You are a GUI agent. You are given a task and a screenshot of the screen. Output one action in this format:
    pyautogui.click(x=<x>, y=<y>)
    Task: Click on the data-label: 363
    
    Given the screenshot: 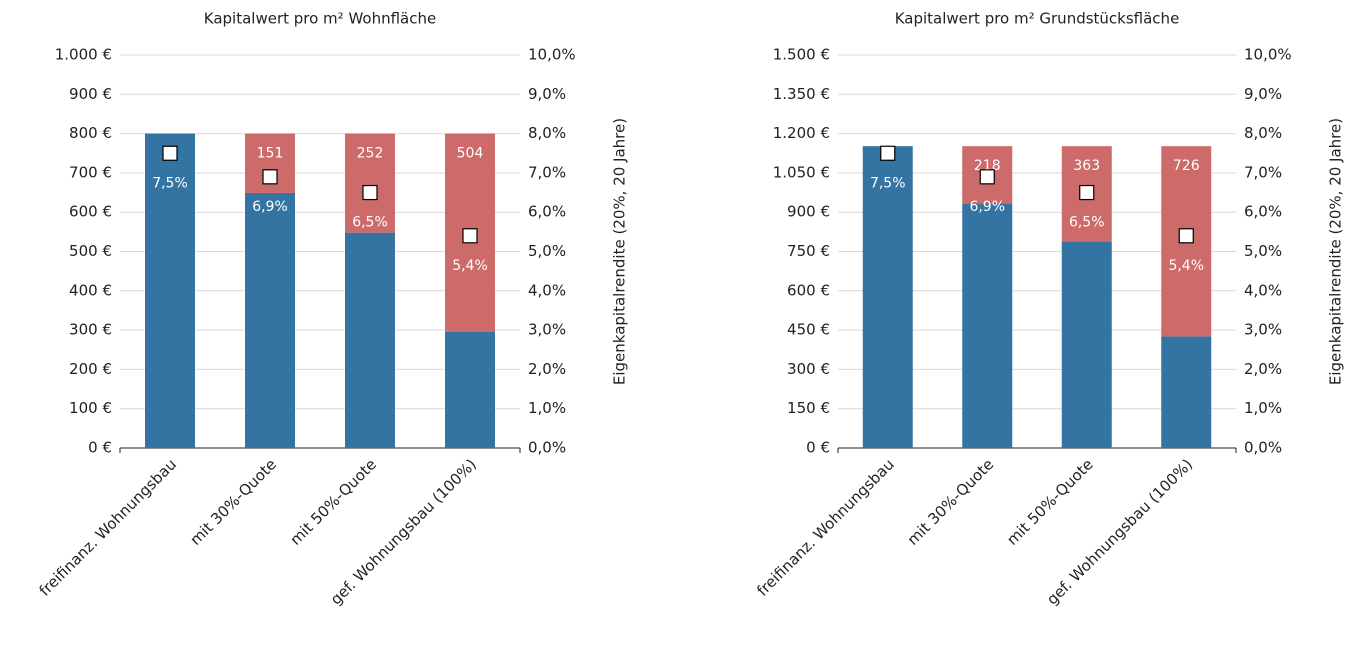 What is the action you would take?
    pyautogui.click(x=1086, y=166)
    